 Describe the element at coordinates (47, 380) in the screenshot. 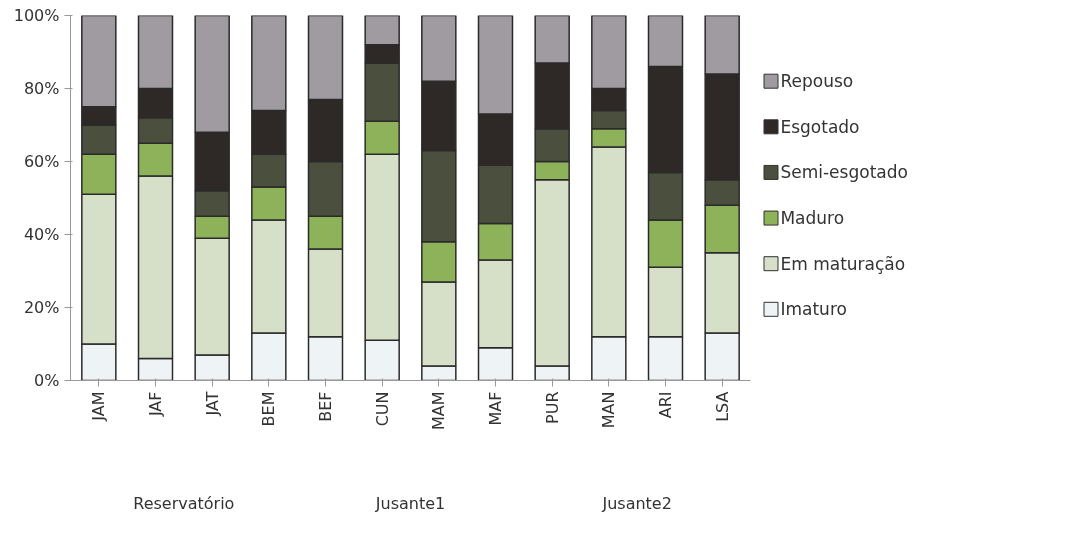

I see `y-tick-label: 0%` at that location.